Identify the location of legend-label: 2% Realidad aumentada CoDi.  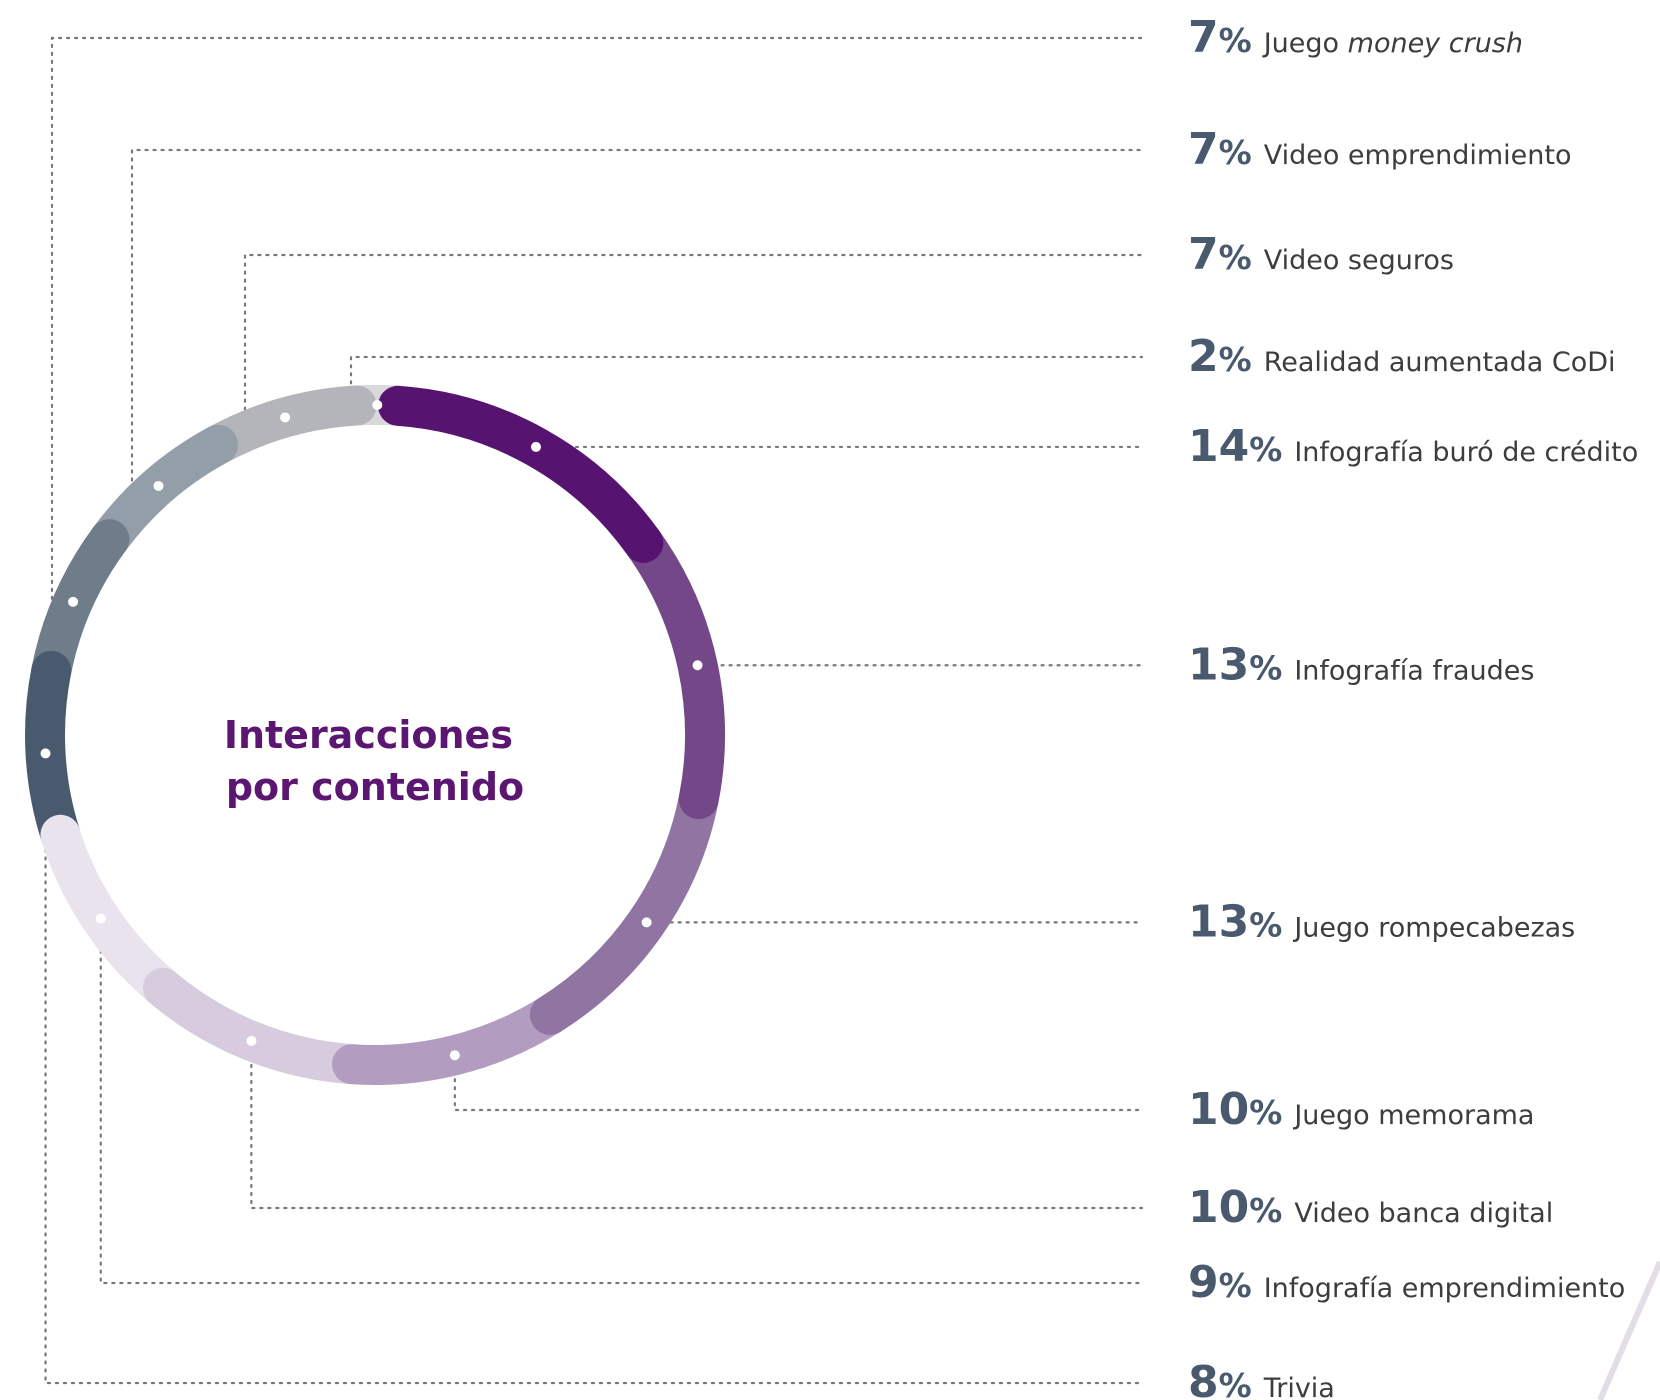
(1402, 356).